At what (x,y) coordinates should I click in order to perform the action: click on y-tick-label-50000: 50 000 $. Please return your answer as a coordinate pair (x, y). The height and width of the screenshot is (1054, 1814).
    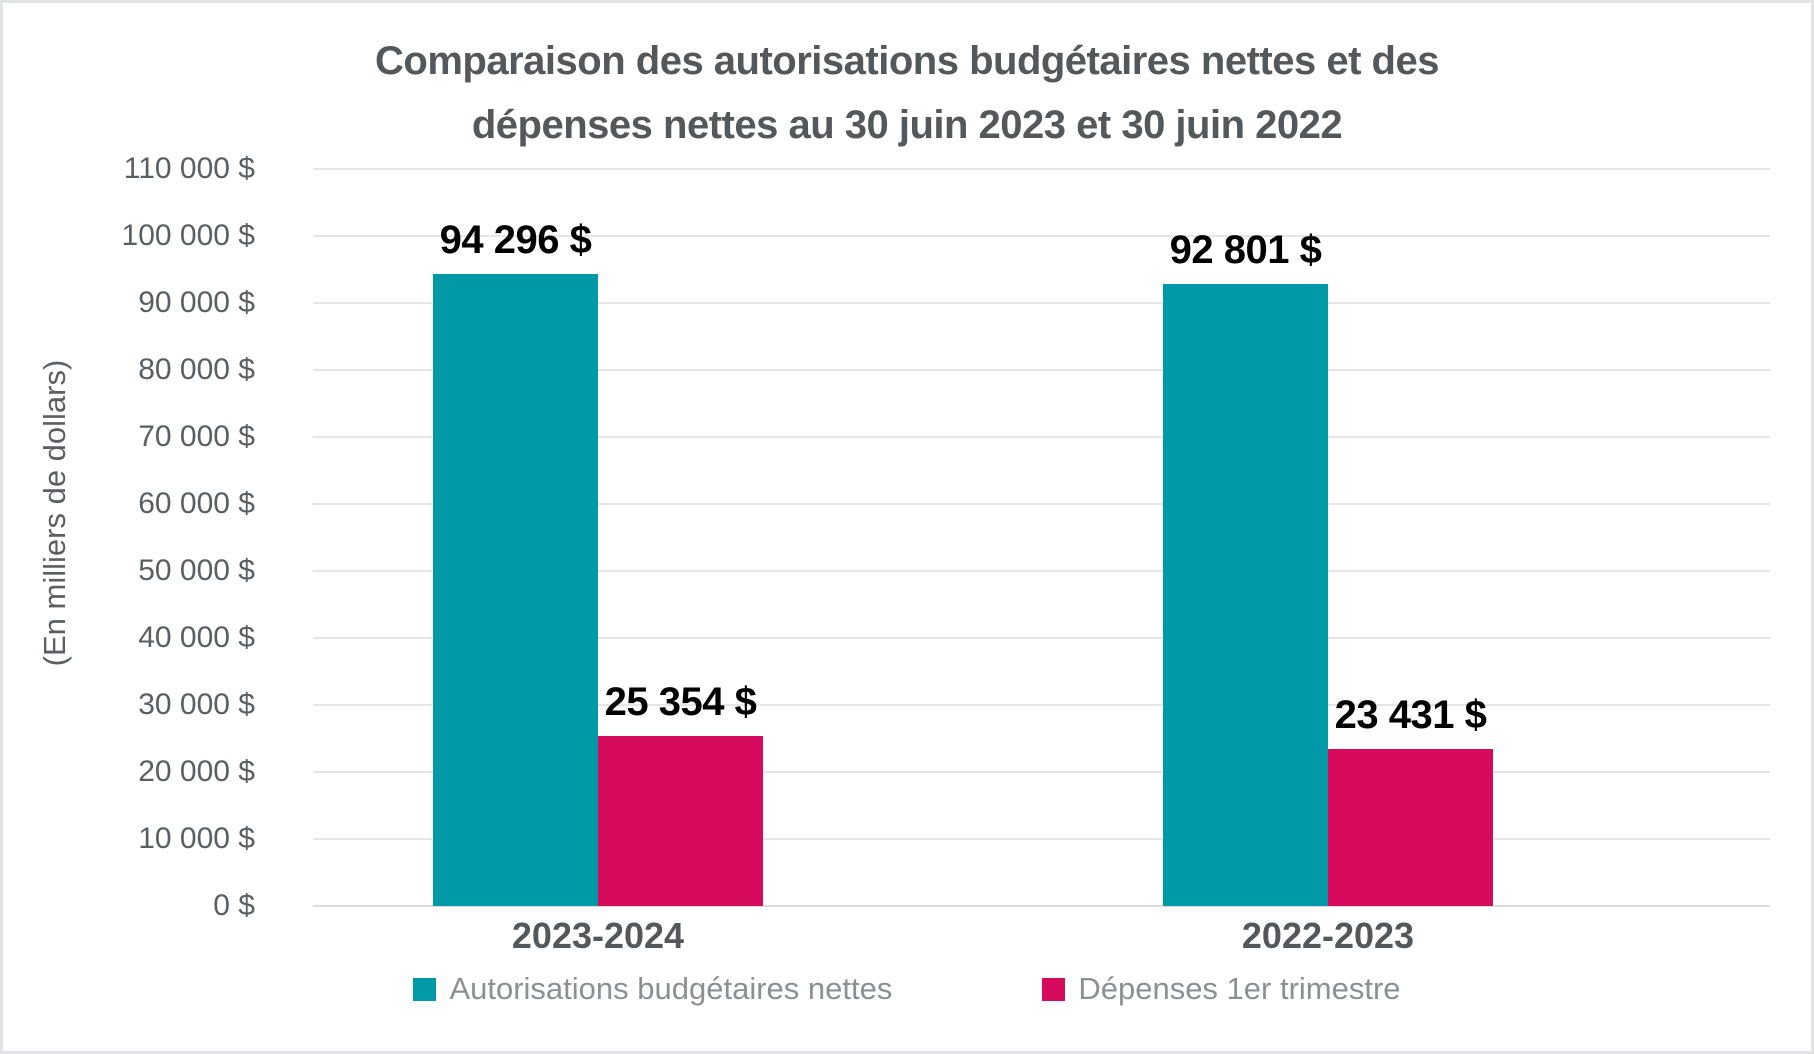
    Looking at the image, I should click on (196, 570).